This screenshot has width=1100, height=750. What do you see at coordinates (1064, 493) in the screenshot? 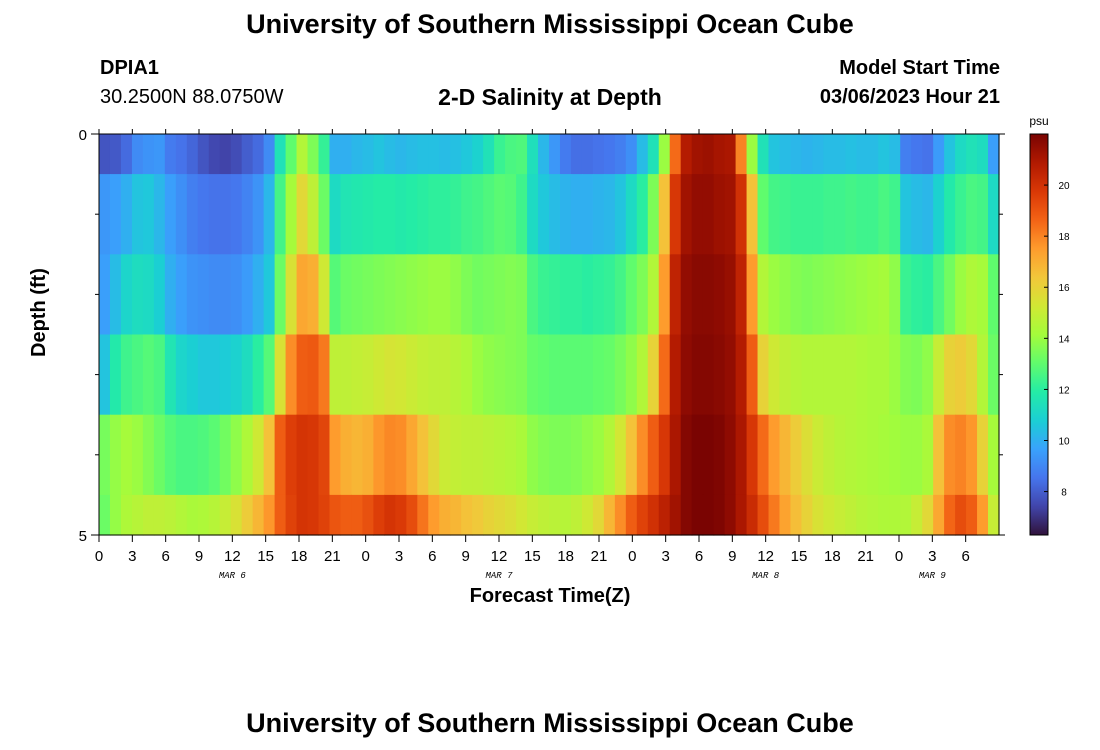
I see `colorbar-tick-label: 8` at bounding box center [1064, 493].